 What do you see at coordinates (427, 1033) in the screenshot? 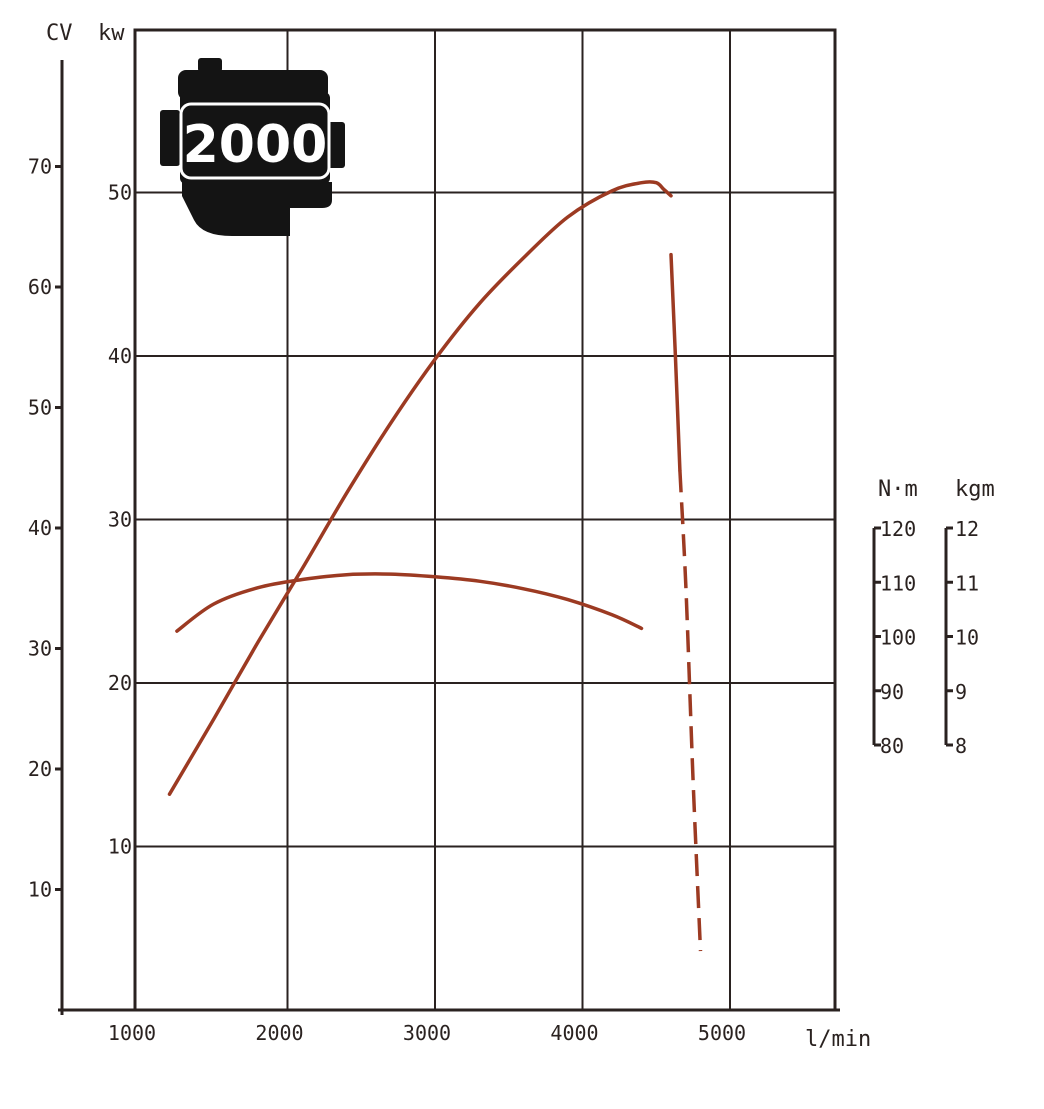
I see `x-tick-label: 3000` at bounding box center [427, 1033].